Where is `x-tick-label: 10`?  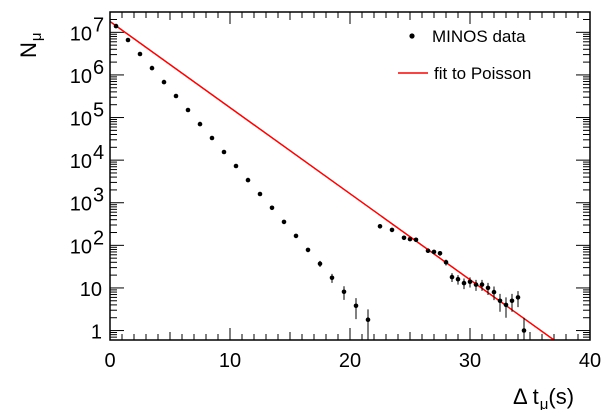 x-tick-label: 10 is located at coordinates (230, 361).